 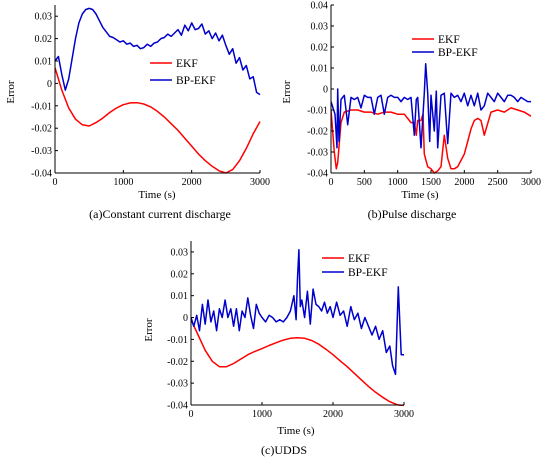 I want to click on chart-c-ylabel: Error, so click(x=149, y=330).